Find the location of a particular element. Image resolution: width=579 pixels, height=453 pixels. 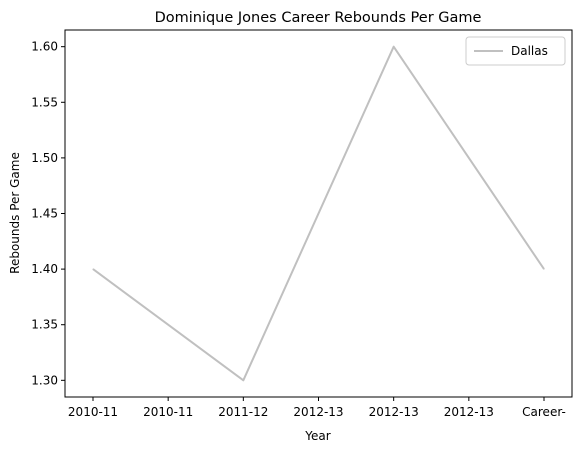

y-tick-label: 1.45 is located at coordinates (44, 214).